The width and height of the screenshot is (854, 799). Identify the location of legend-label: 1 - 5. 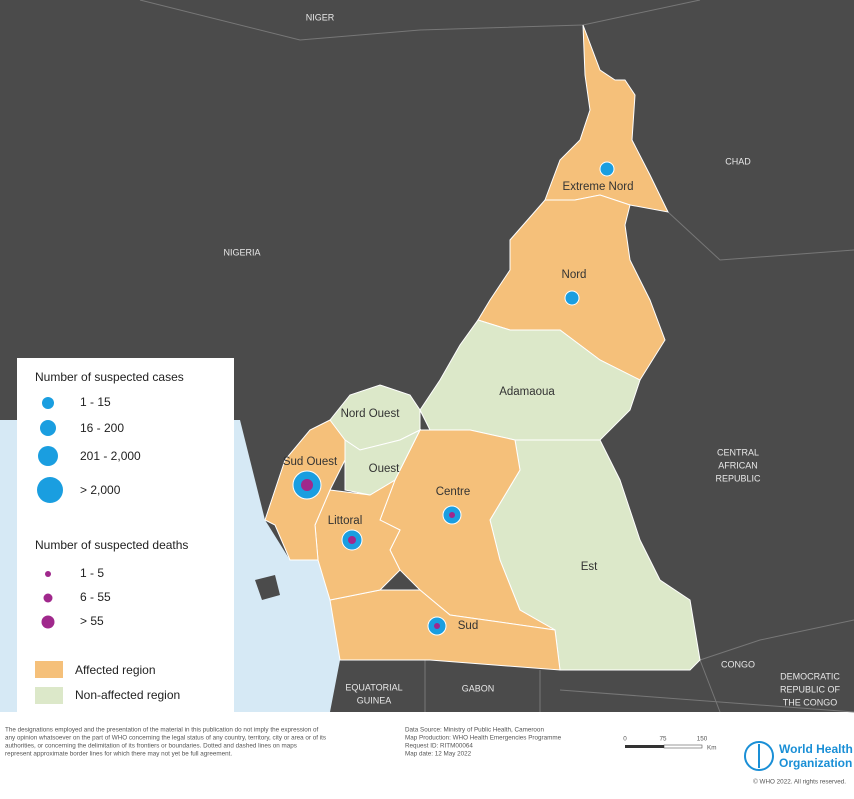
(92, 573).